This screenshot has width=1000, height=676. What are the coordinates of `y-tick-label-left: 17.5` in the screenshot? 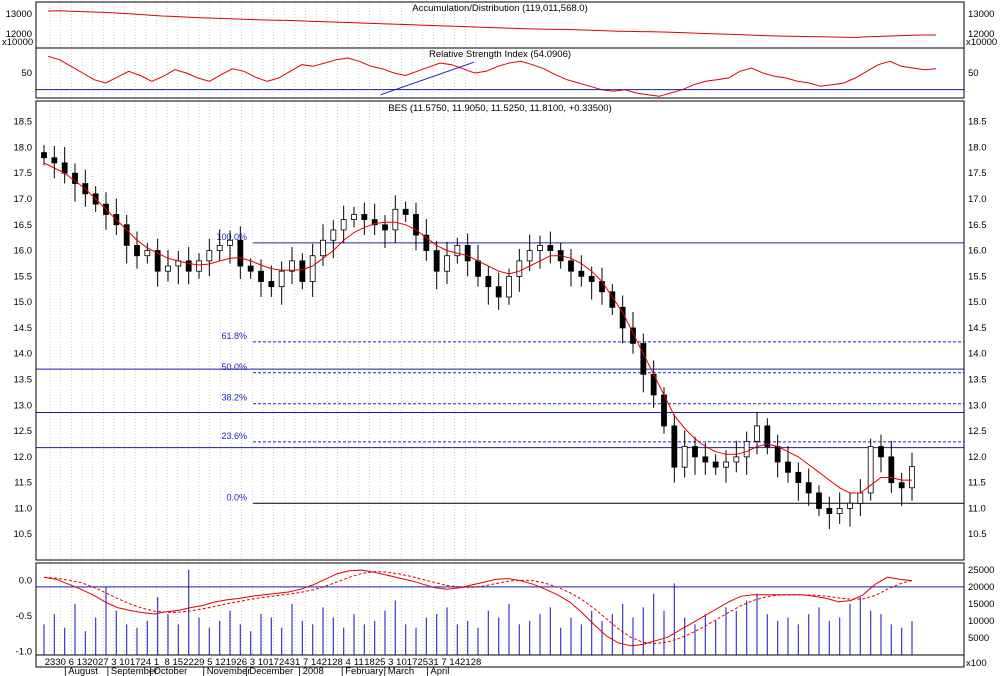 It's located at (23, 173).